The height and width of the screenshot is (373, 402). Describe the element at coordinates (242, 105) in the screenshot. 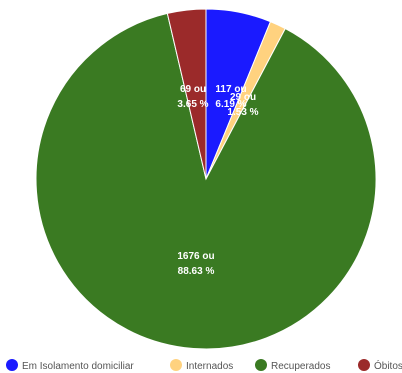

I see `slice-data-label: 29 ou 1.53 %` at that location.